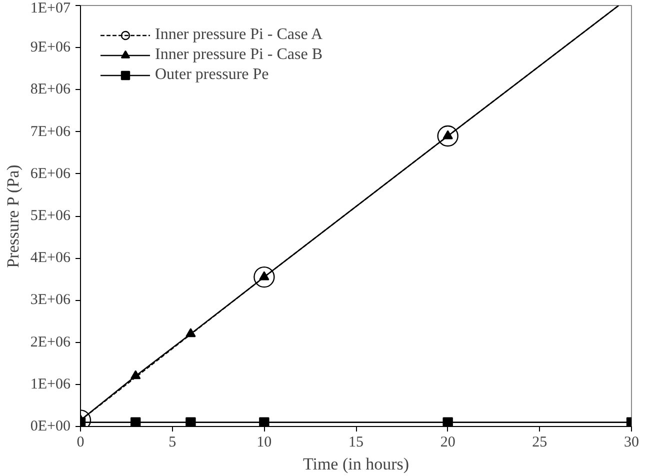 This screenshot has height=476, width=651. I want to click on y-tick-label: 9E+06, so click(50, 48).